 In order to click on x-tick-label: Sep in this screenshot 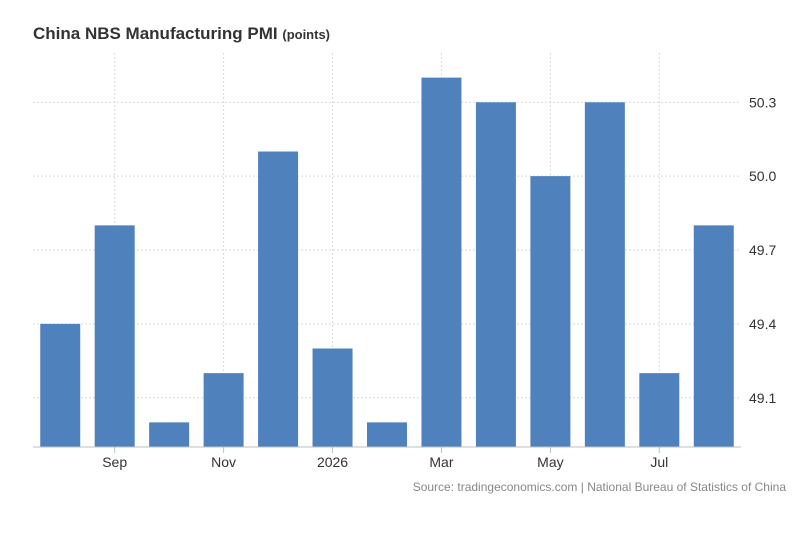, I will do `click(114, 462)`.